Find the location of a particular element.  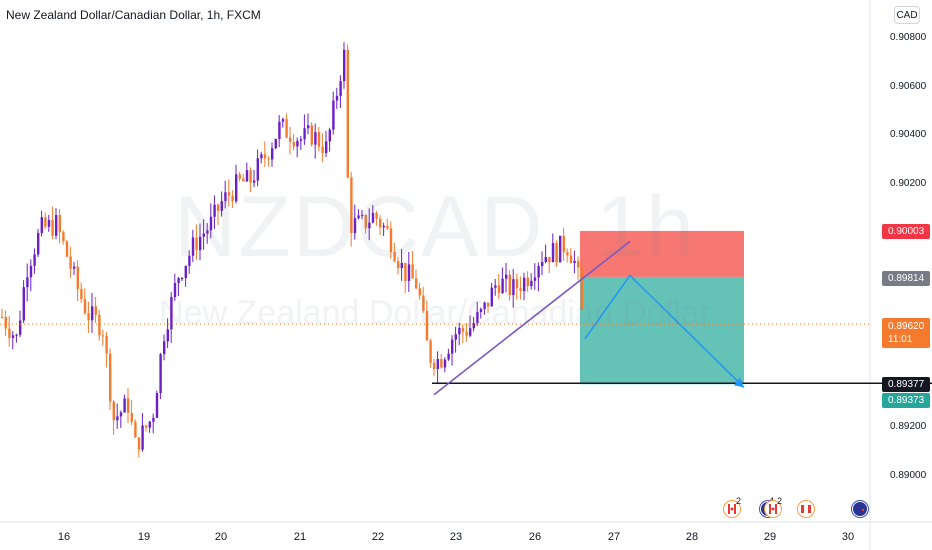

x-tick-label: 28 is located at coordinates (692, 537).